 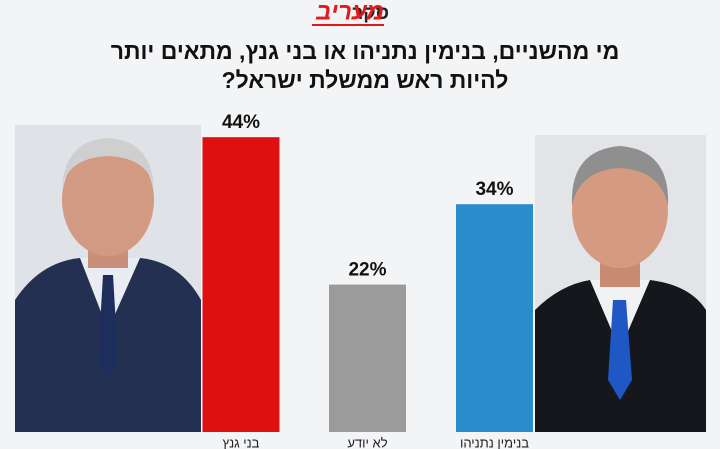 I want to click on value-label: 34%, so click(x=494, y=189).